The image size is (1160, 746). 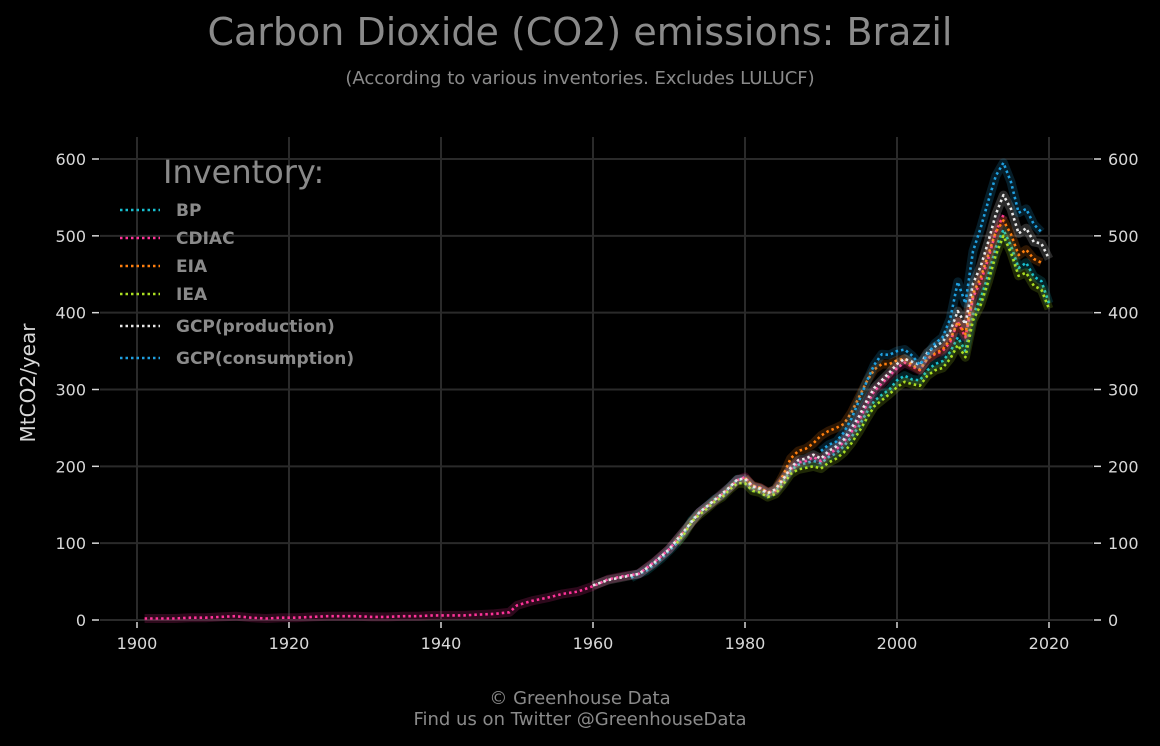 What do you see at coordinates (441, 643) in the screenshot?
I see `x-tick-label: 1940` at bounding box center [441, 643].